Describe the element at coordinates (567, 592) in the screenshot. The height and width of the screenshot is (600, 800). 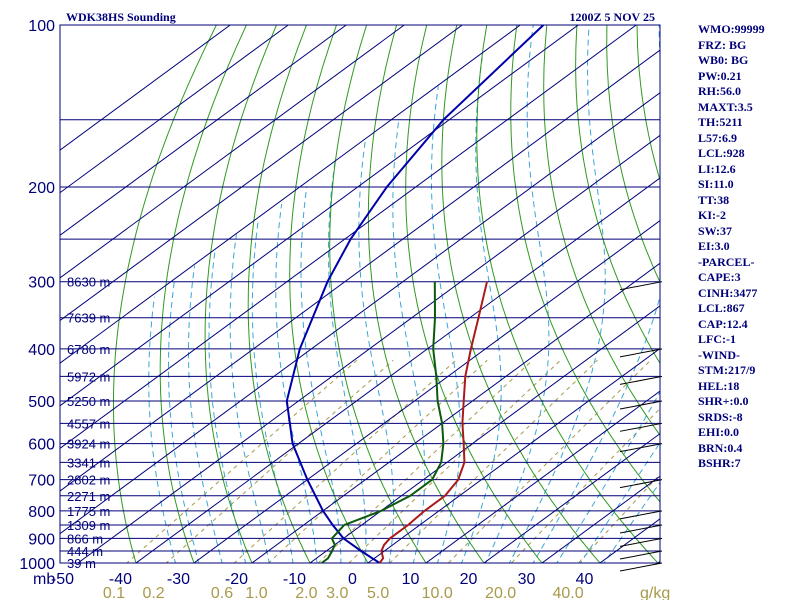
I see `mixing-ratio-tick-label: 40.0` at that location.